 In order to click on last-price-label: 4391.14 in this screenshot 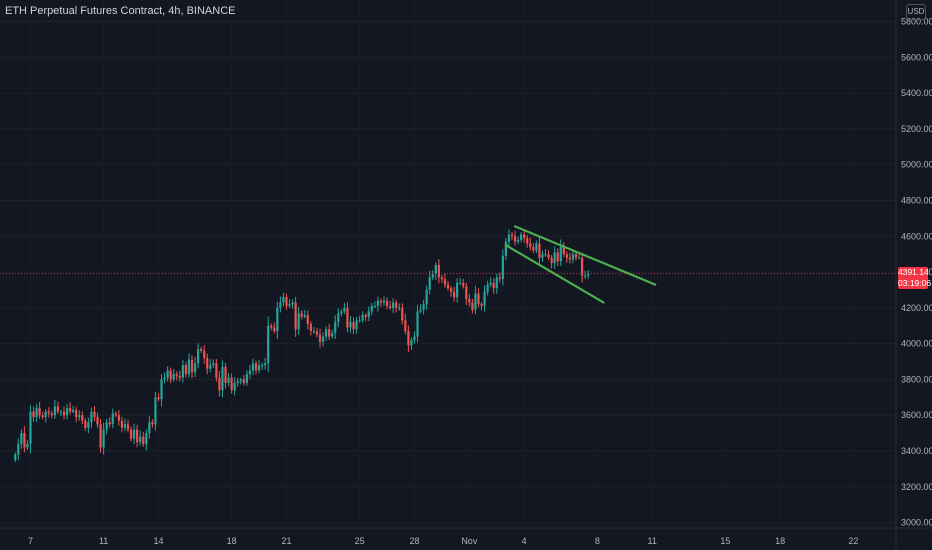, I will do `click(913, 271)`.